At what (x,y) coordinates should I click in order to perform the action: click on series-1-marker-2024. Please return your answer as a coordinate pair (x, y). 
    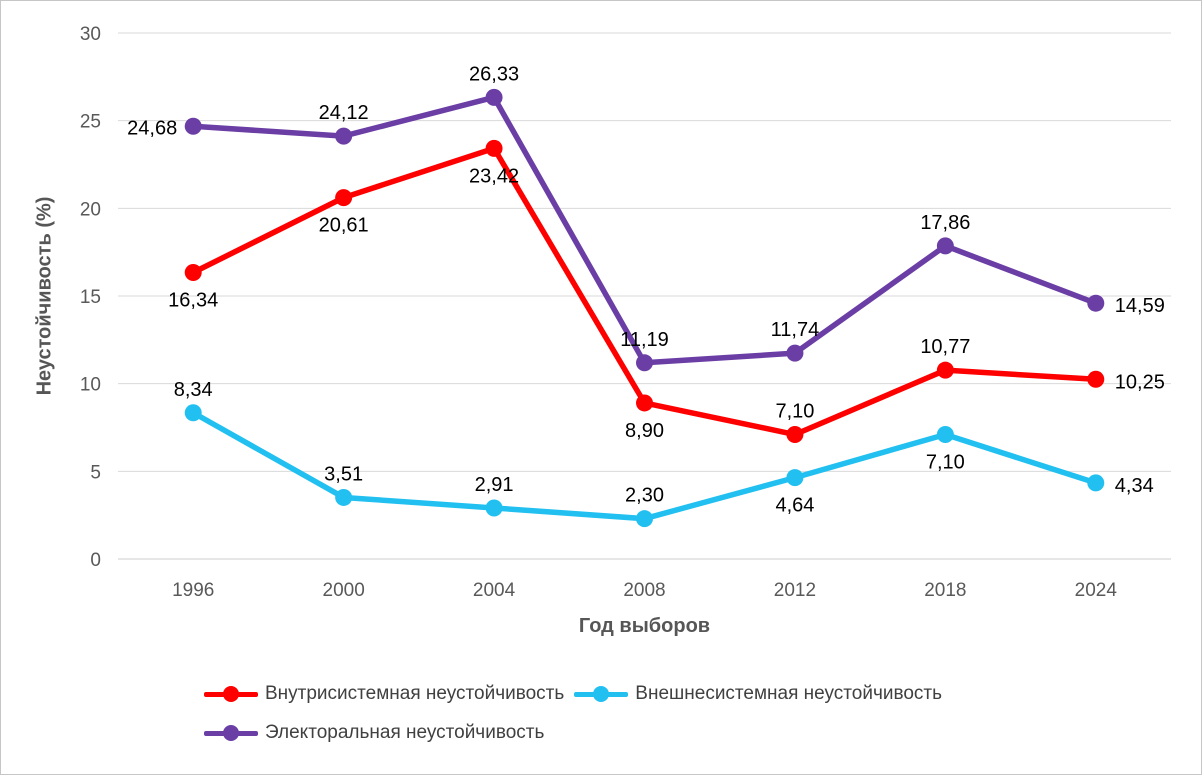
    Looking at the image, I should click on (1096, 483).